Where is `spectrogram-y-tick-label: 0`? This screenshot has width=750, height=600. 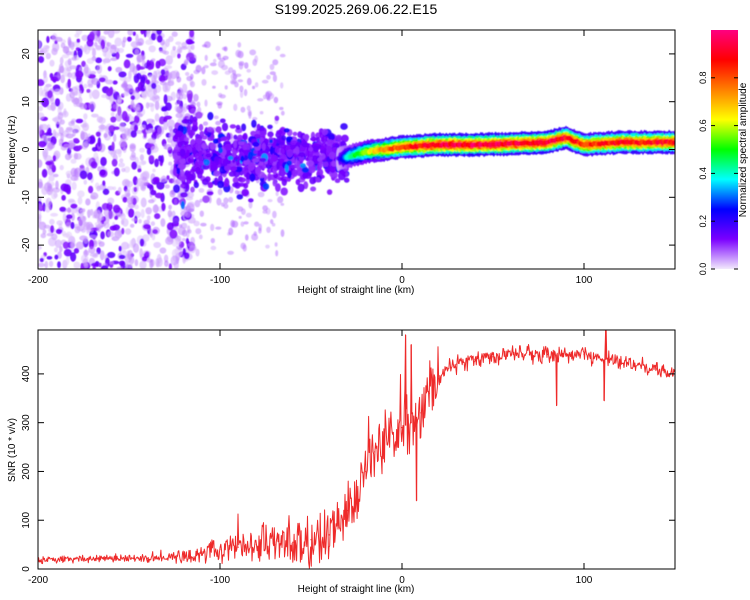 spectrogram-y-tick-label: 0 is located at coordinates (26, 149).